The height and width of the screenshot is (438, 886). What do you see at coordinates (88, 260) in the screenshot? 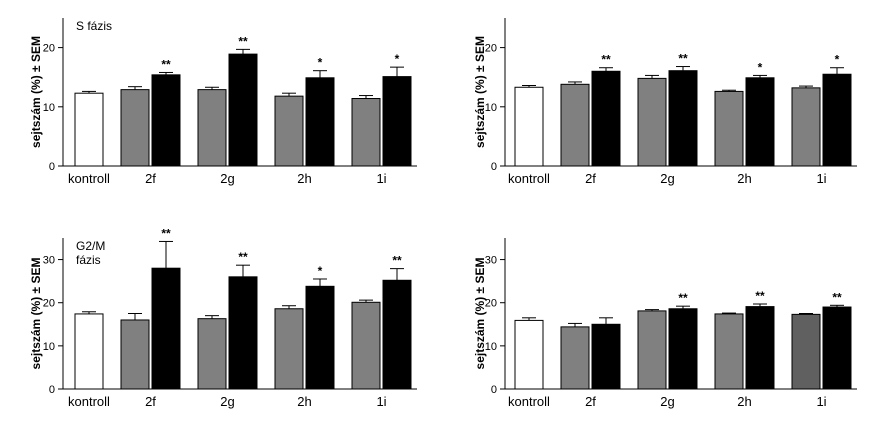
I see `panel-annotation: fázis` at bounding box center [88, 260].